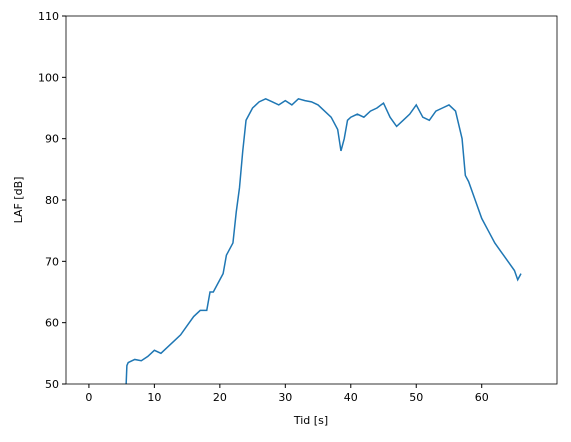 The width and height of the screenshot is (571, 442). What do you see at coordinates (52, 261) in the screenshot?
I see `y-tick-label: 70` at bounding box center [52, 261].